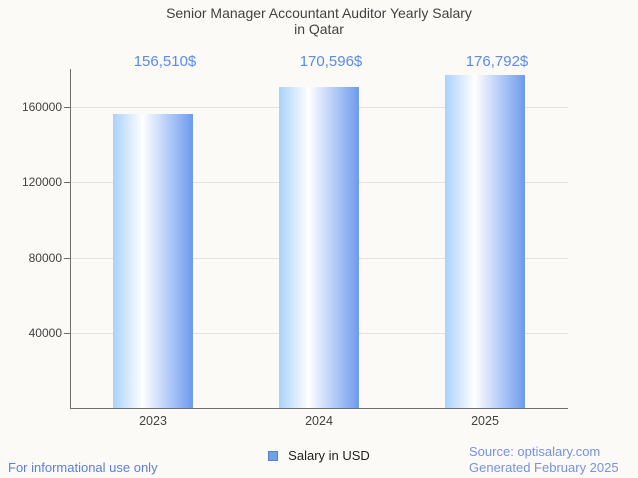 This screenshot has width=638, height=478. I want to click on y-axis-line, so click(70, 238).